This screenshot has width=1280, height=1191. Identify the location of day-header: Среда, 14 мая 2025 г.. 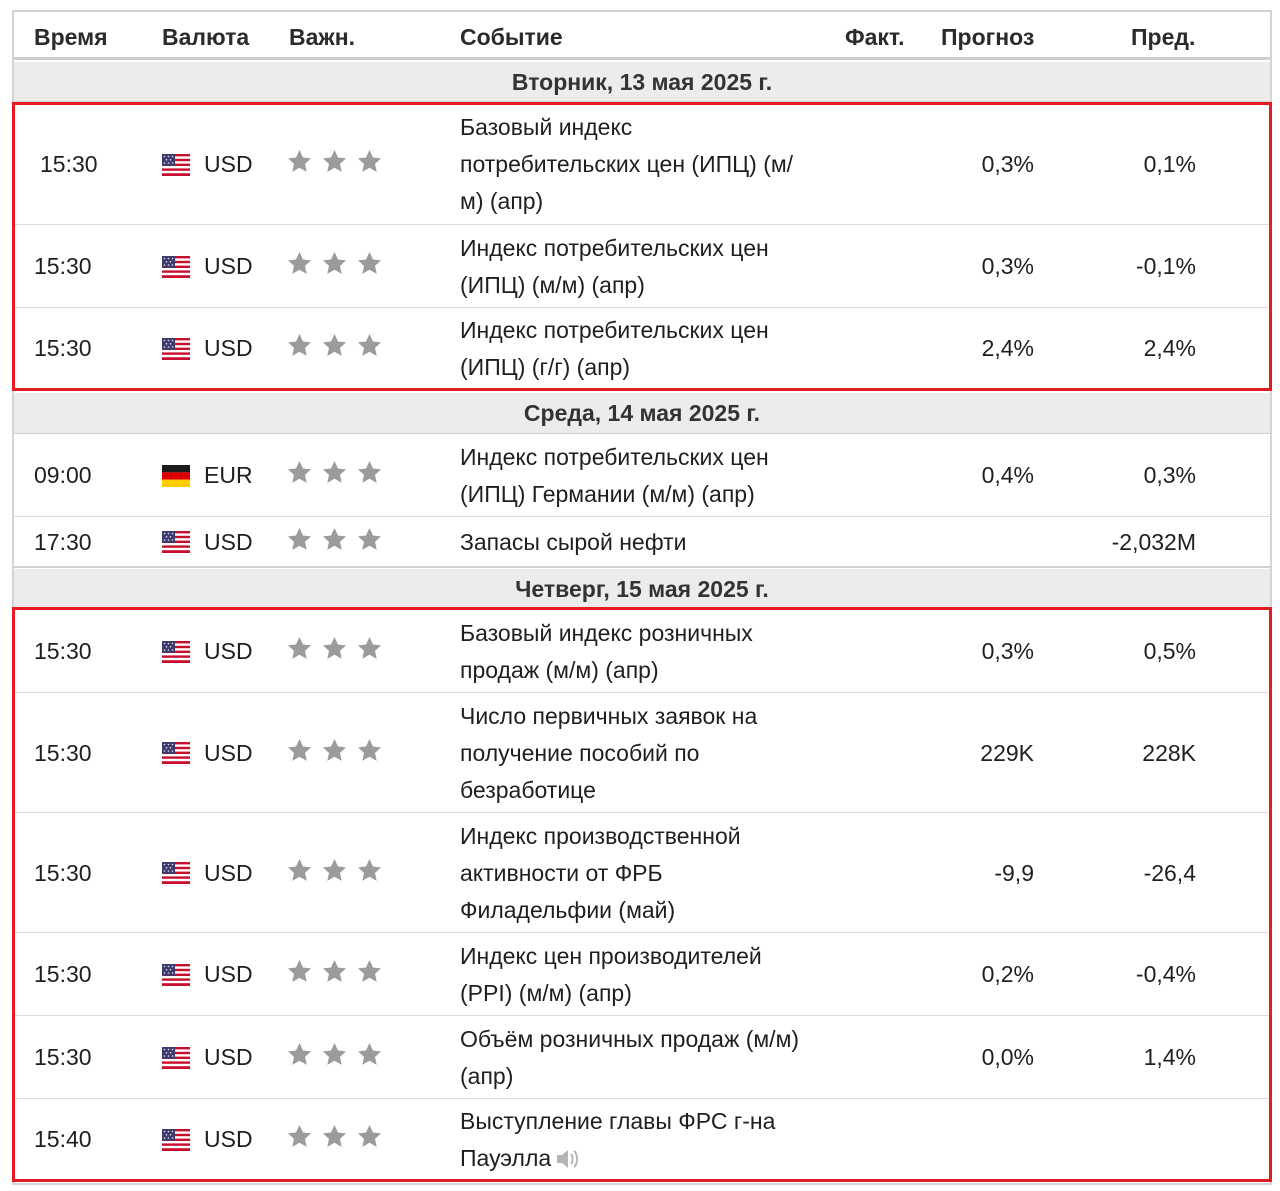
(642, 413).